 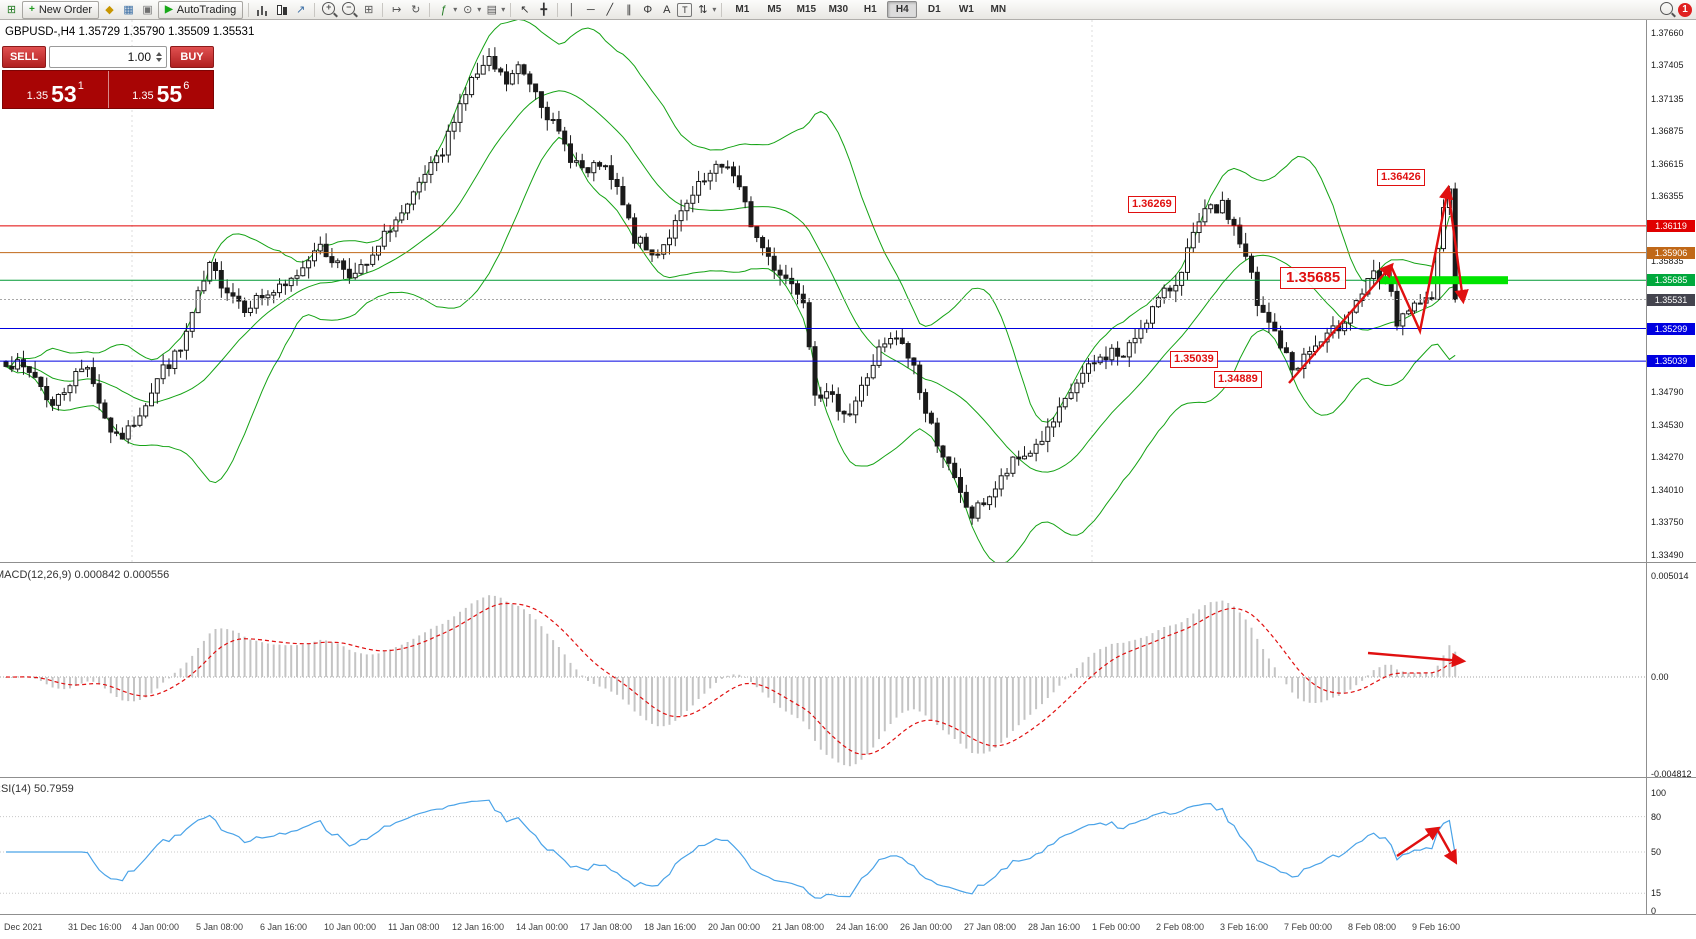 I want to click on chart-candles-icon, so click(x=281, y=10).